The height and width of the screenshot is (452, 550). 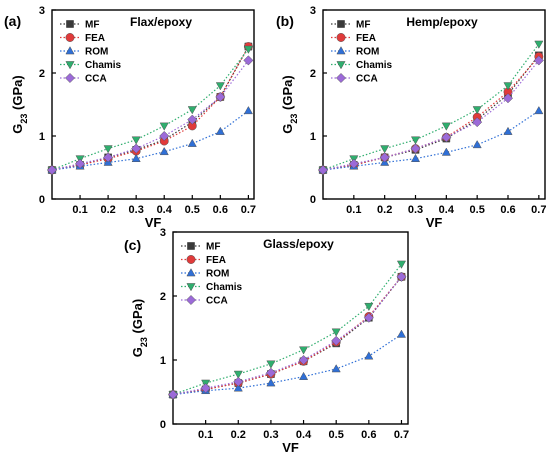 What do you see at coordinates (107, 210) in the screenshot?
I see `x-tick-label: 0.2` at bounding box center [107, 210].